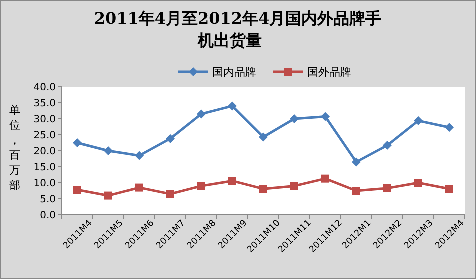 Image resolution: width=476 pixels, height=279 pixels. What do you see at coordinates (48, 200) in the screenshot?
I see `y-tick-label: 5.0` at bounding box center [48, 200].